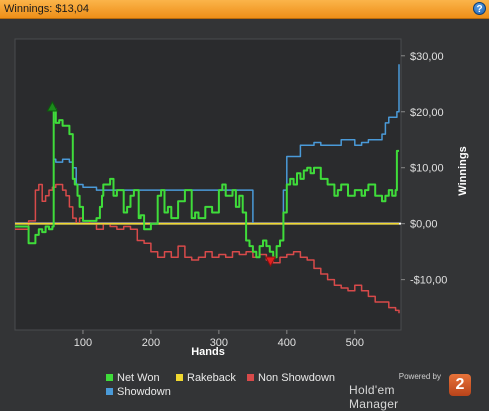 Image resolution: width=489 pixels, height=411 pixels. I want to click on powered-by-text: Powered by, so click(419, 376).